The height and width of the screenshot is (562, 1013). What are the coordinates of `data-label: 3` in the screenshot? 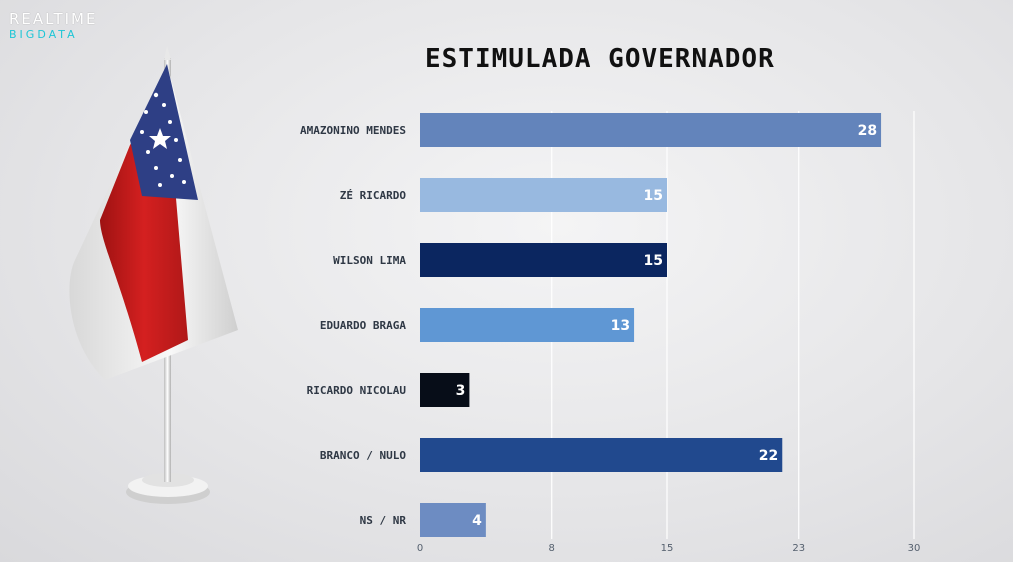 It's located at (461, 391).